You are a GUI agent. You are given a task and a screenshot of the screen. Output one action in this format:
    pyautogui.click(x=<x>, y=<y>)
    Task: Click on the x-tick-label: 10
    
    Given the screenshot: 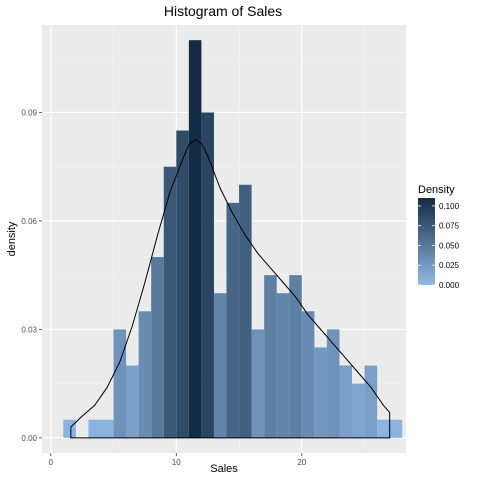 What is the action you would take?
    pyautogui.click(x=176, y=462)
    